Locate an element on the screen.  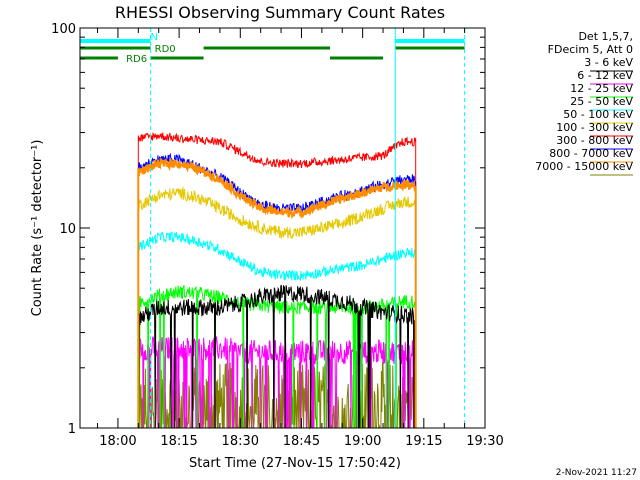
y-tick-label: 100 is located at coordinates (63, 29).